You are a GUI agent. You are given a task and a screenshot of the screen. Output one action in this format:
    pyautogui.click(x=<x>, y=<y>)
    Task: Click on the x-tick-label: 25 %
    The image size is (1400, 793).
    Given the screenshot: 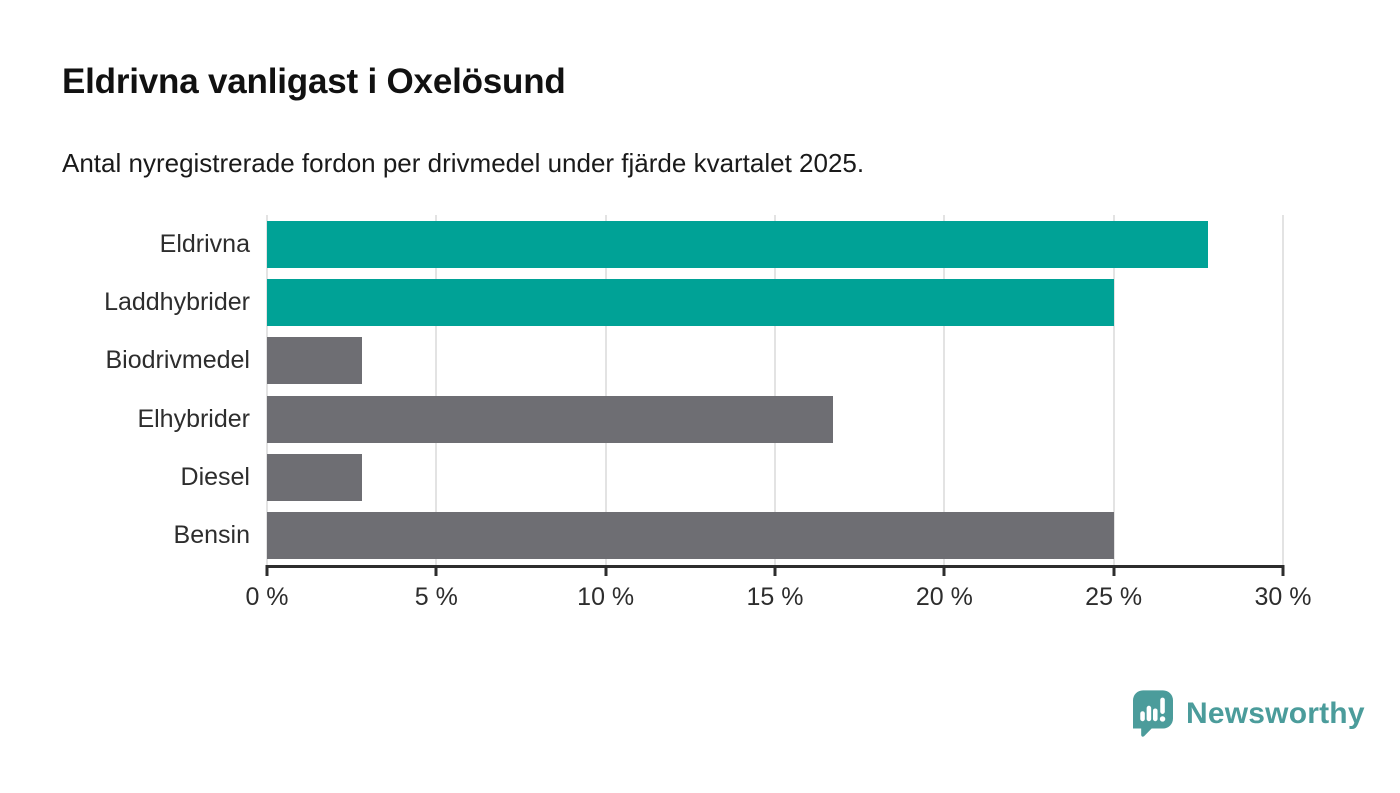 What is the action you would take?
    pyautogui.click(x=1114, y=597)
    